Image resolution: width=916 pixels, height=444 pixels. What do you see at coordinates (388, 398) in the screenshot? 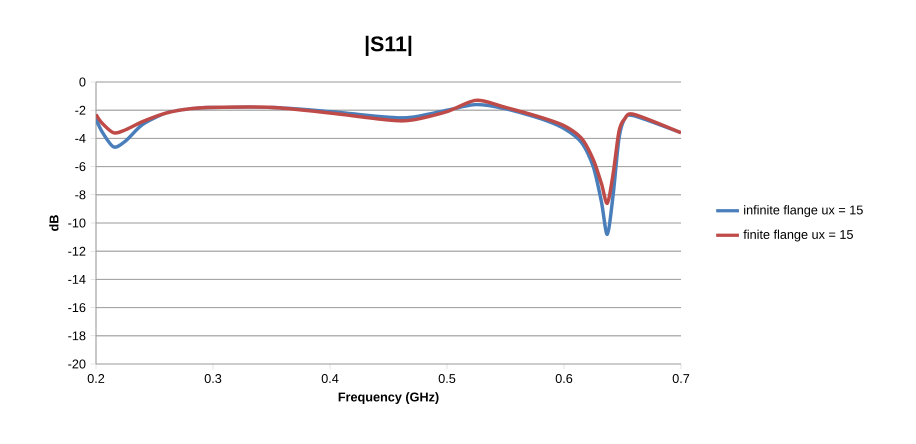
I see `x-axis-title: Frequency (GHz)` at bounding box center [388, 398].